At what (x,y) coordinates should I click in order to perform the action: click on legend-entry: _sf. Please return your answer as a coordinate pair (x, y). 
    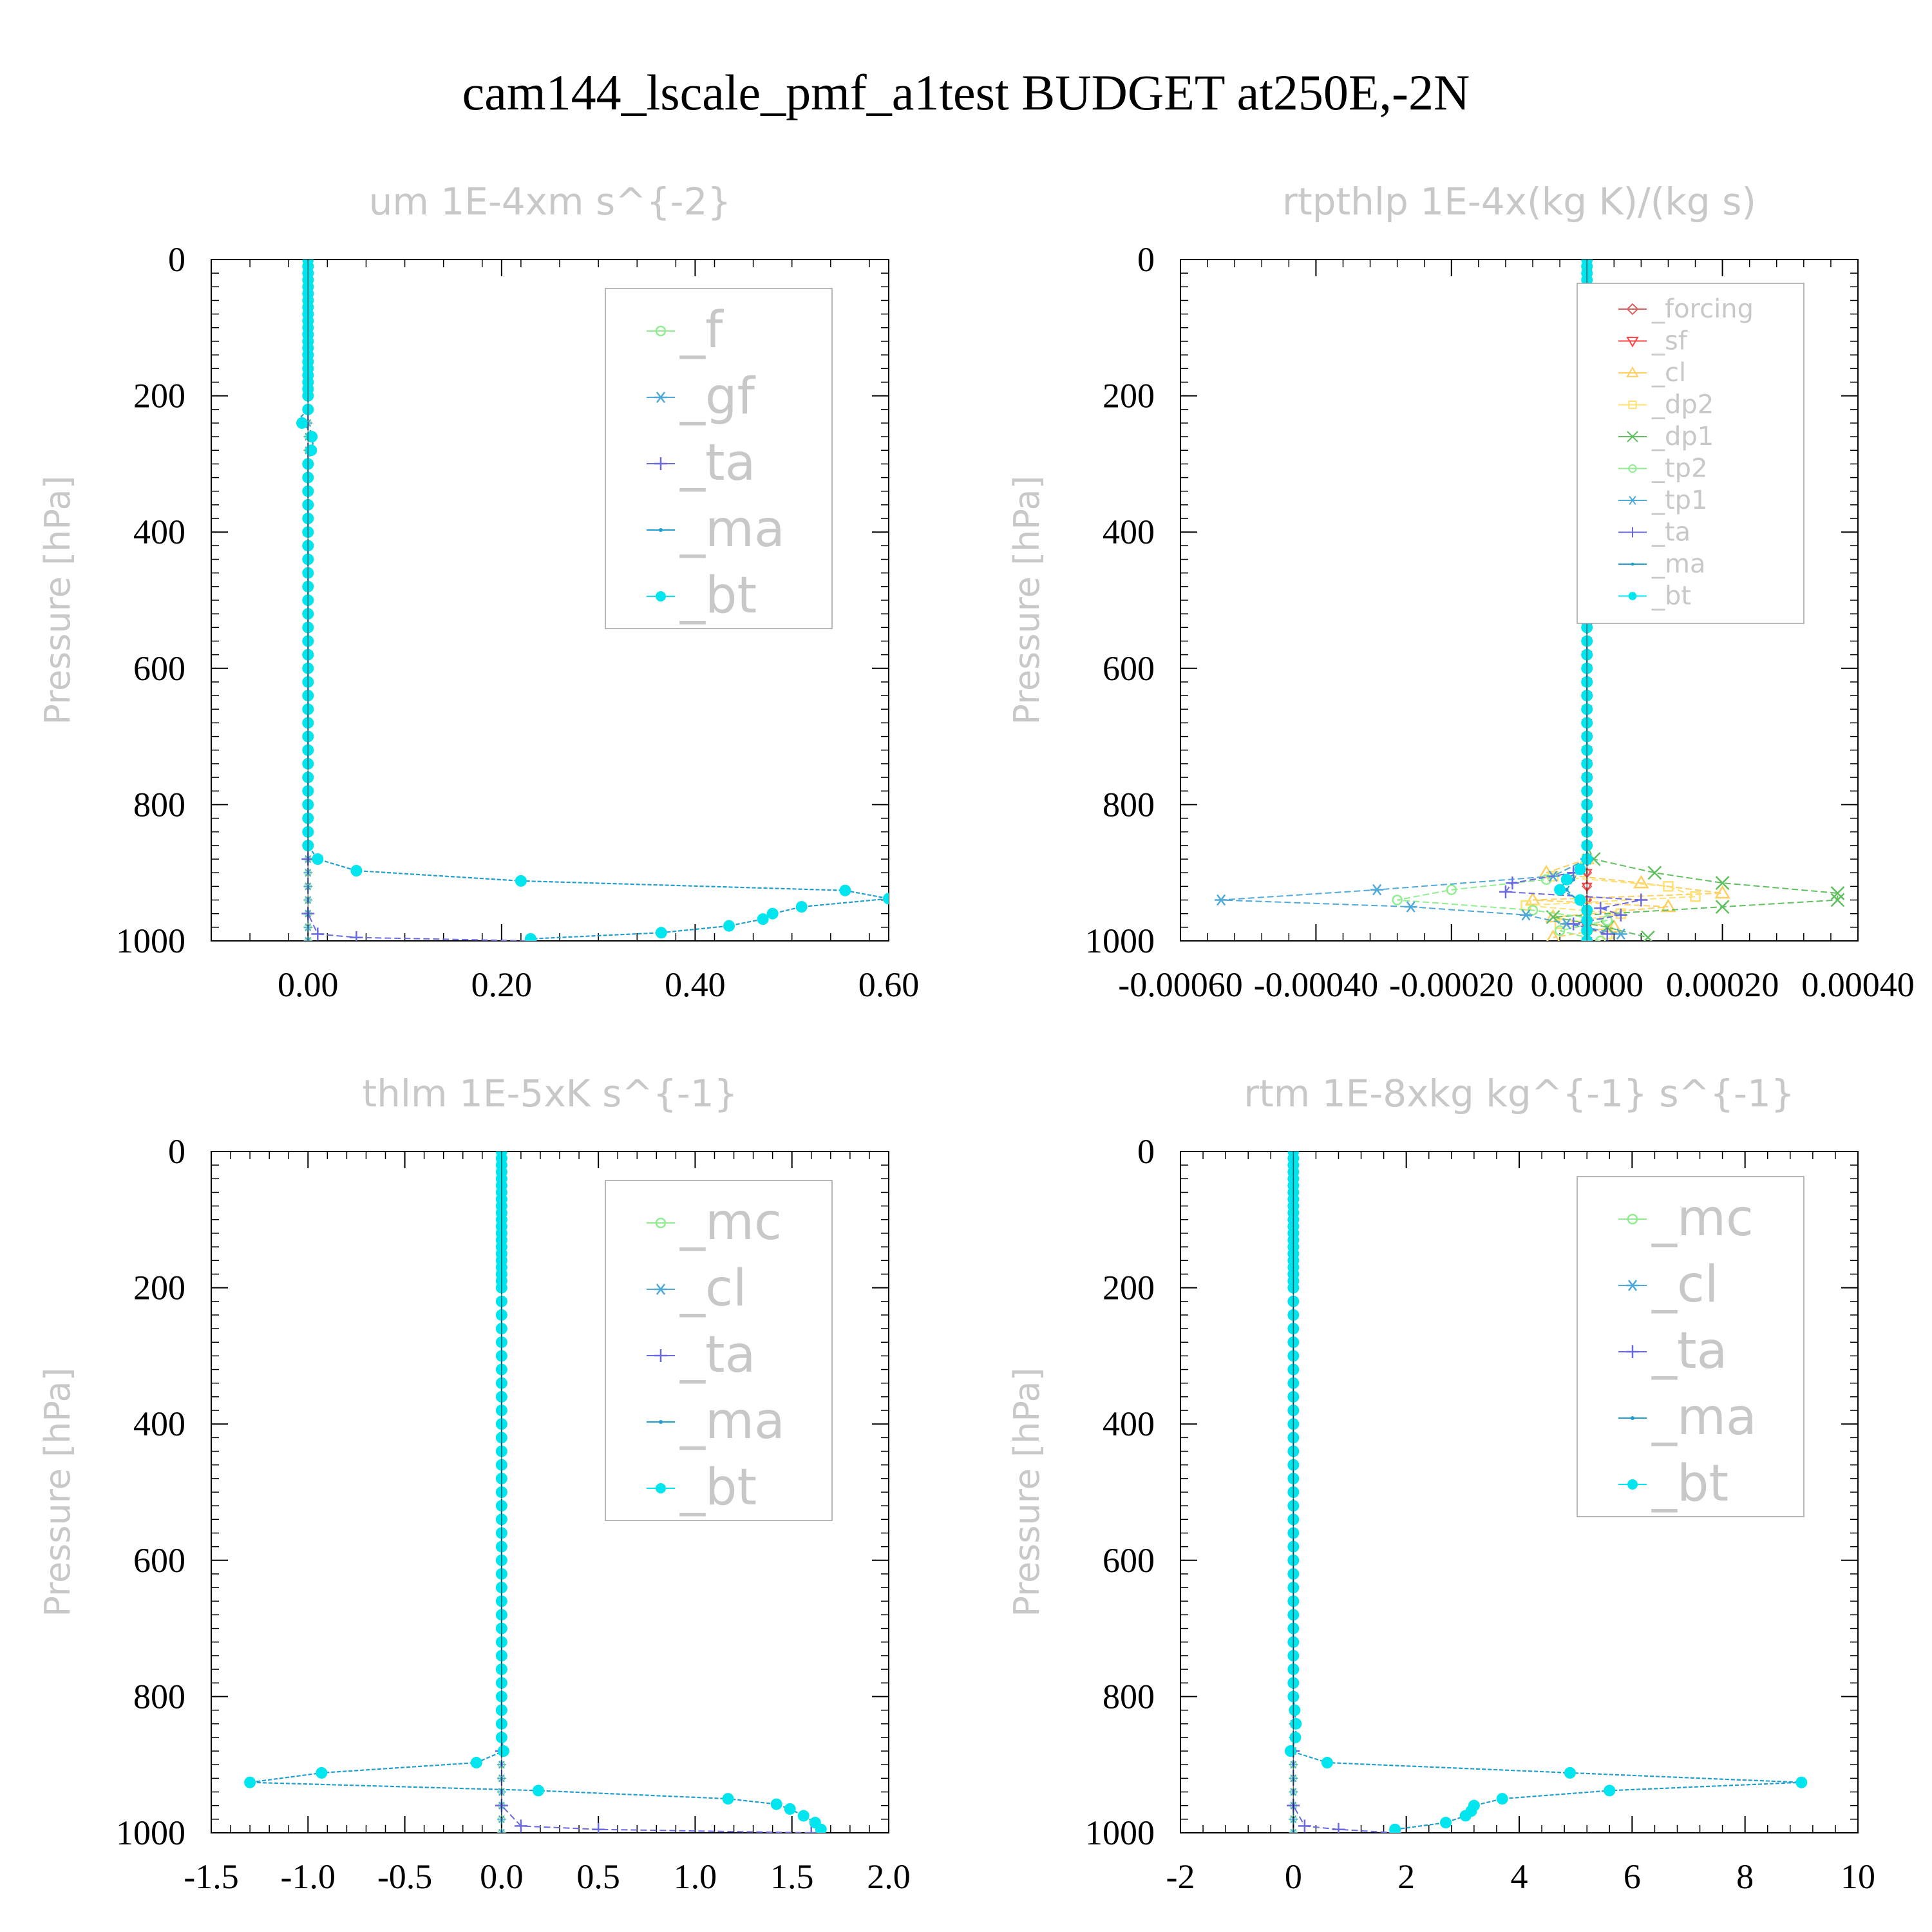
    Looking at the image, I should click on (1669, 340).